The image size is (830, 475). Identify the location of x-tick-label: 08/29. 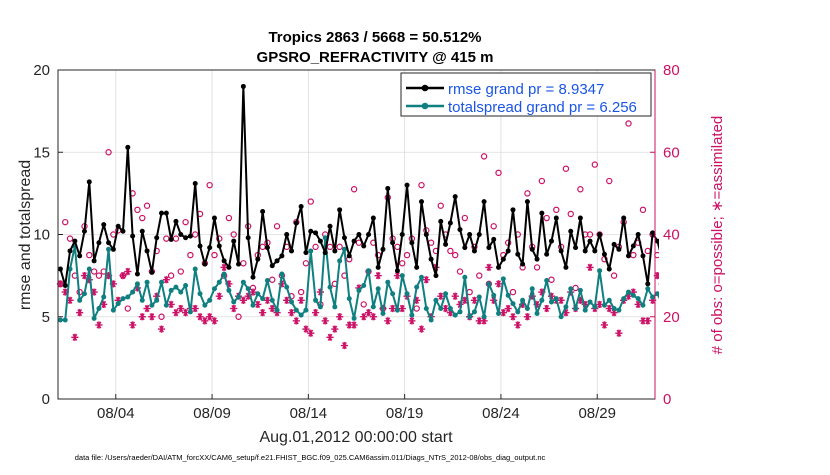
(597, 413).